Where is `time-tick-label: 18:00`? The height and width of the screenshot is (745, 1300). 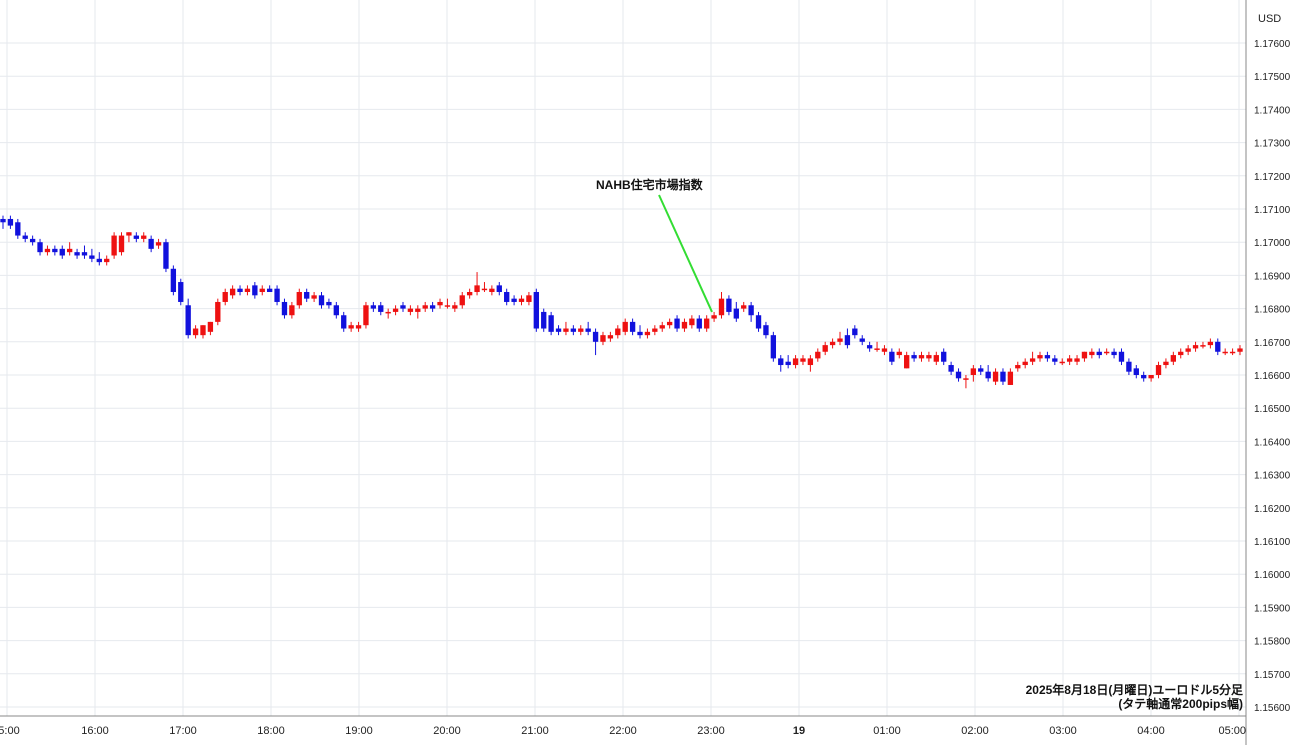 time-tick-label: 18:00 is located at coordinates (271, 731).